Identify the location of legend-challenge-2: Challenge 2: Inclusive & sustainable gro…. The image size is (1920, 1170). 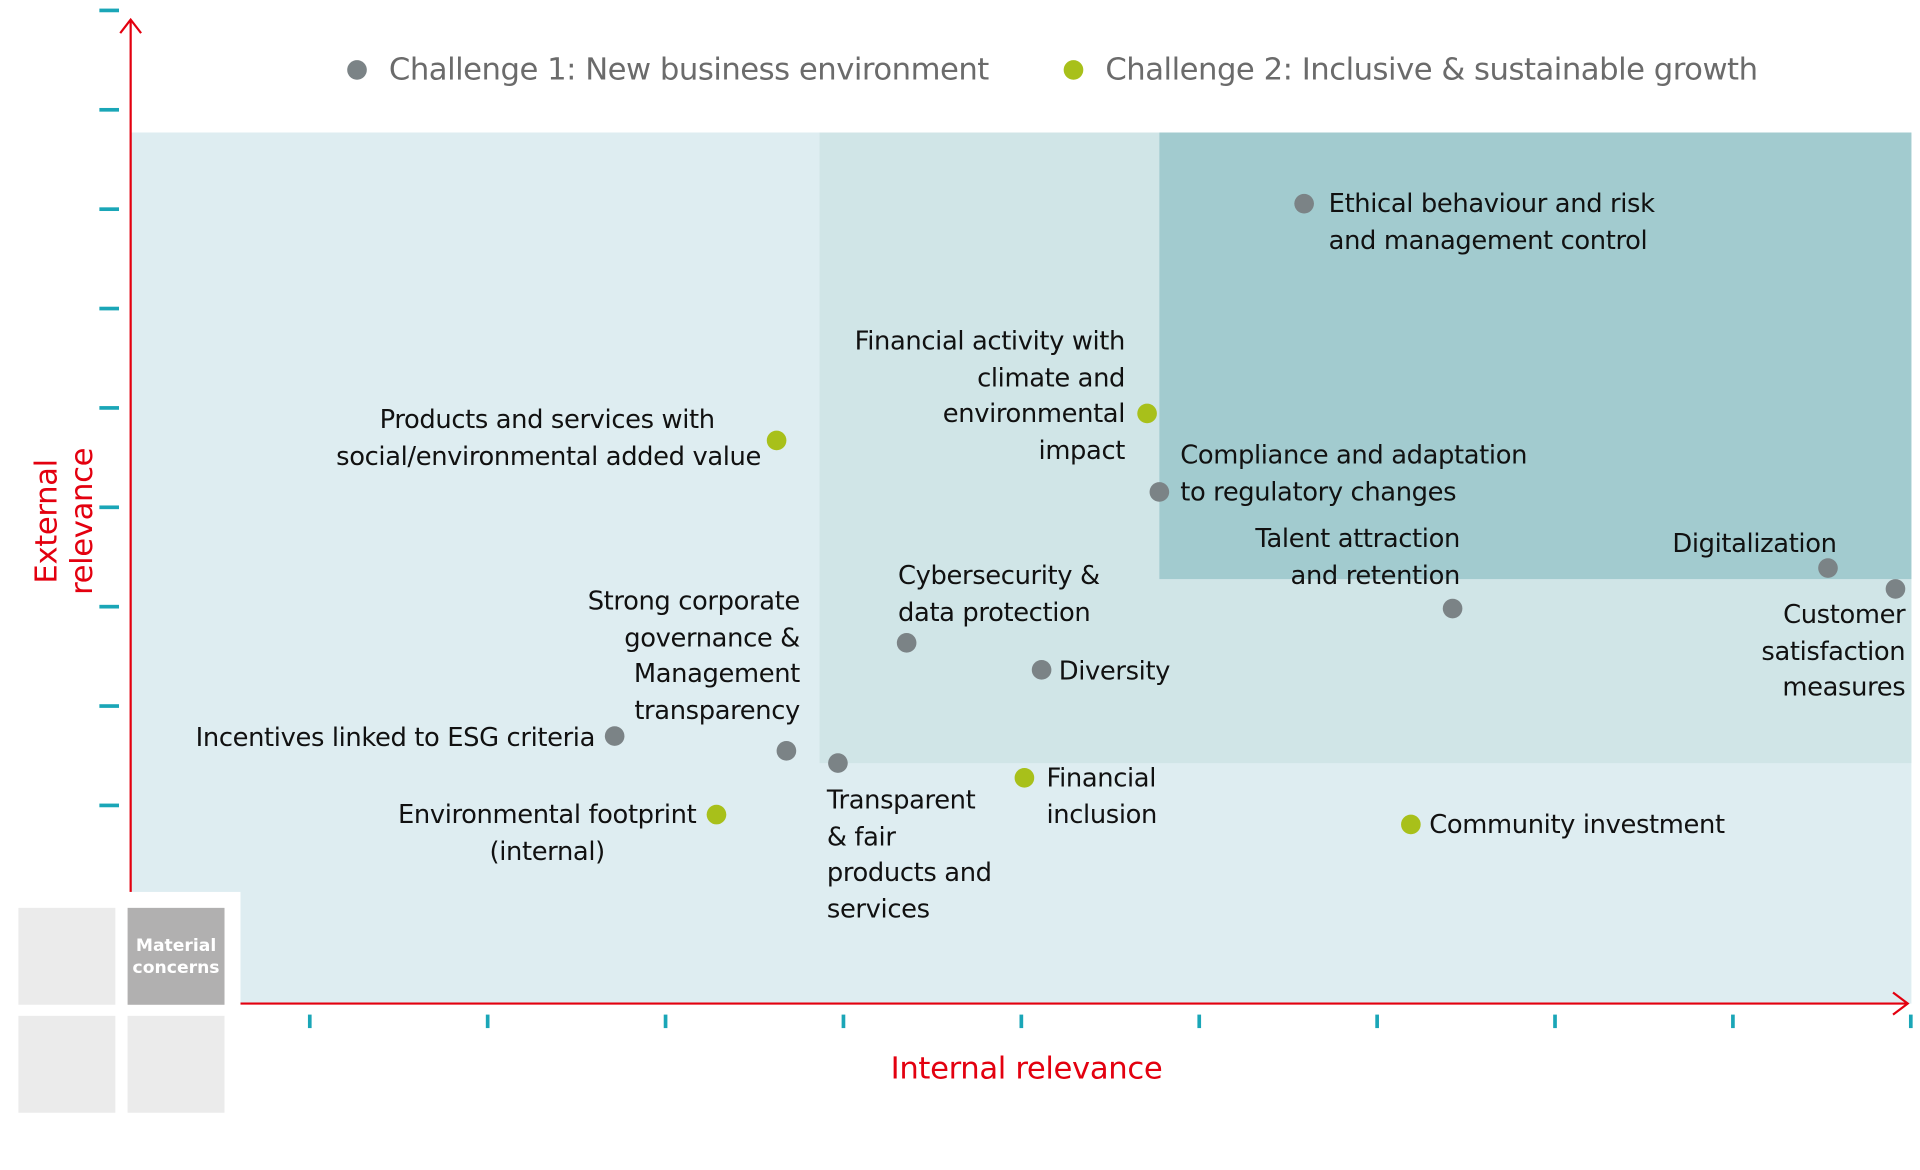
(1410, 69).